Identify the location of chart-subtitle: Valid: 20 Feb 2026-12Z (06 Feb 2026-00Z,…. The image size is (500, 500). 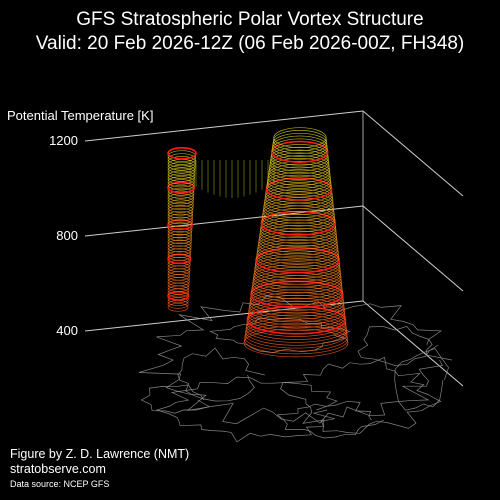
(250, 43).